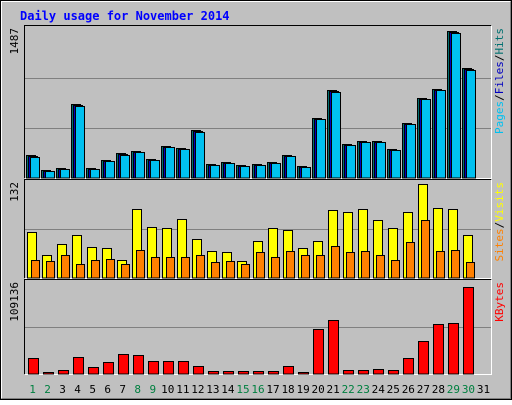  What do you see at coordinates (92, 389) in the screenshot?
I see `x-label-day-5: 5` at bounding box center [92, 389].